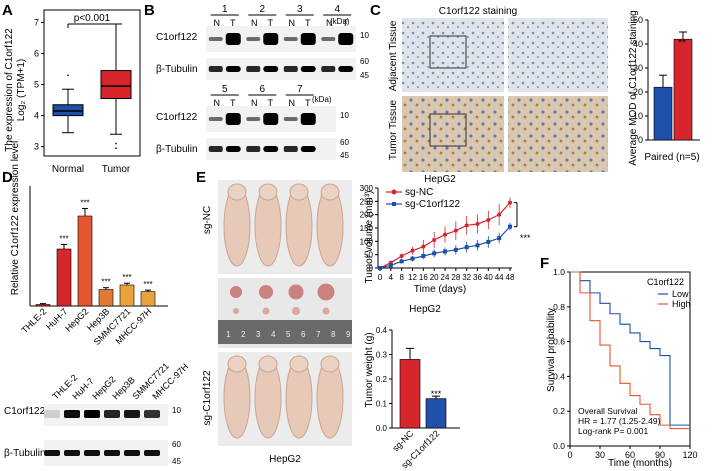 Image resolution: width=713 pixels, height=471 pixels. Describe the element at coordinates (660, 455) in the screenshot. I see `panel-f-xtick-label: 90` at that location.